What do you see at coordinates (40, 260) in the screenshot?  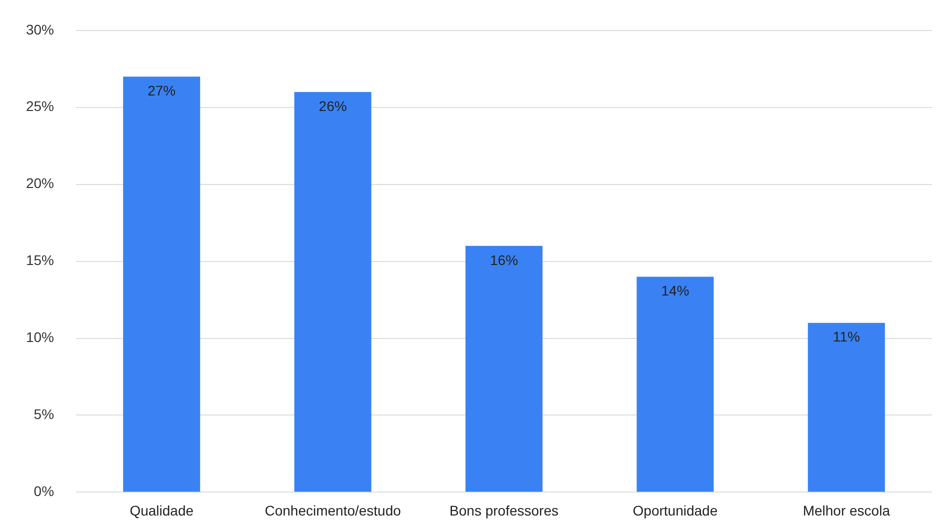 I see `y-tick-label: 15%` at bounding box center [40, 260].